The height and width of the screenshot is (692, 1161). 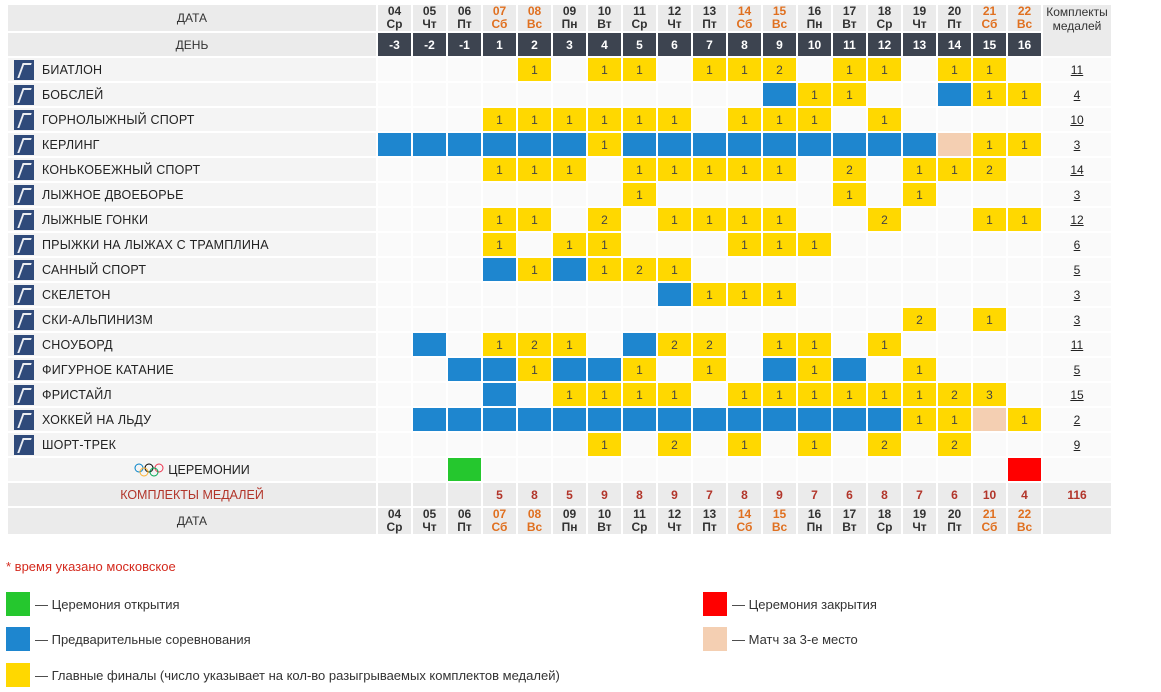 I want to click on daily-medal-total: 8, so click(x=744, y=494).